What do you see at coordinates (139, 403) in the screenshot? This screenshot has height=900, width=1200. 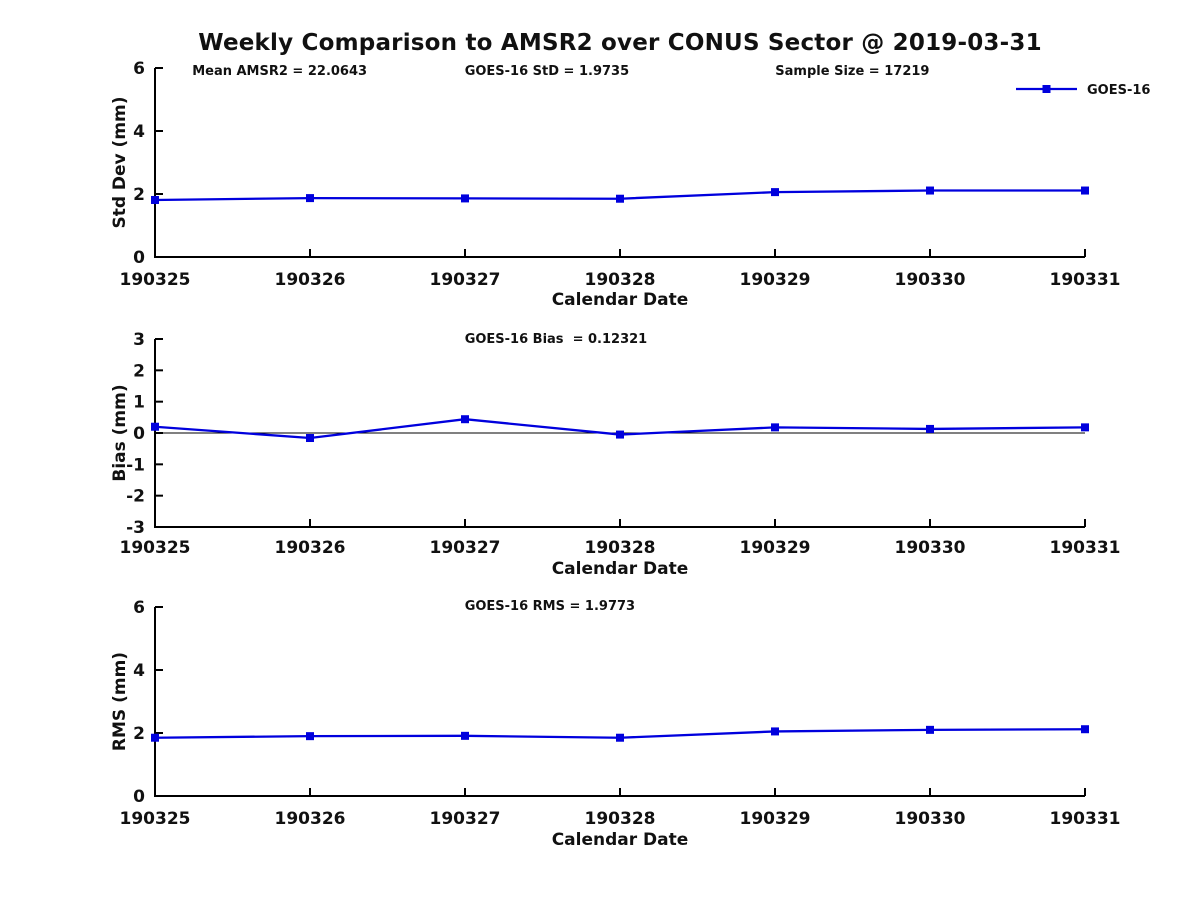 I see `y-tick-label: 1` at bounding box center [139, 403].